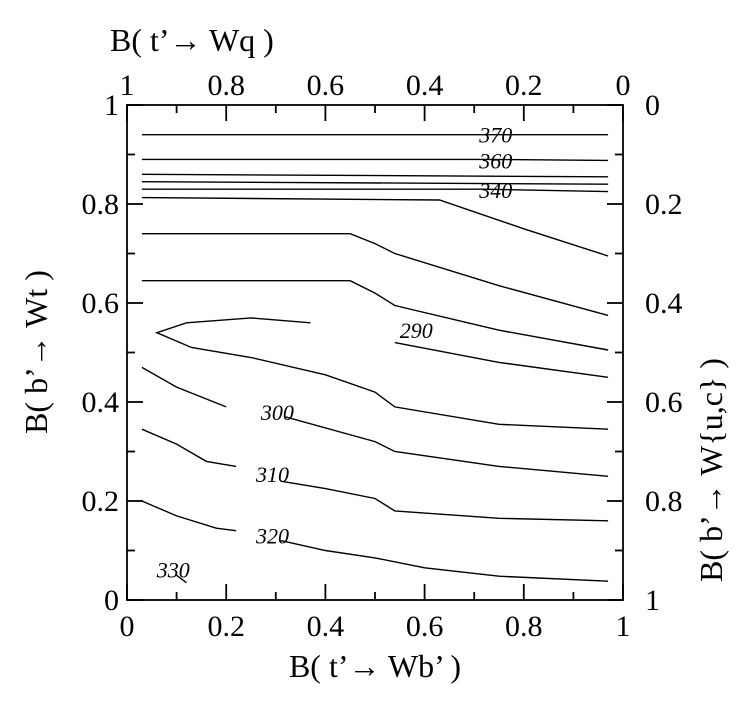 This screenshot has width=747, height=703. I want to click on tick-label-top: 0.2, so click(524, 85).